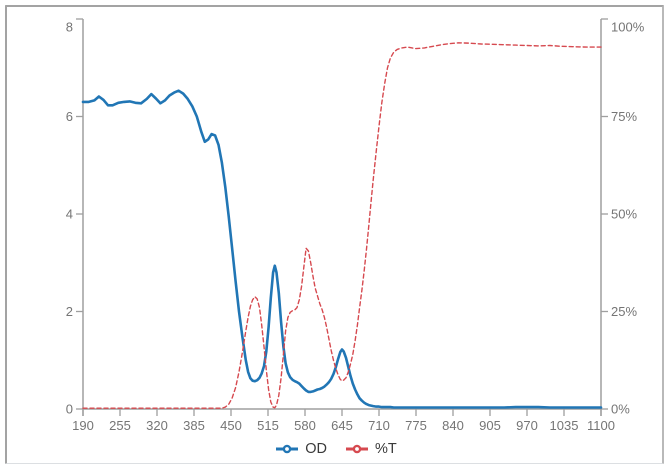 Image resolution: width=672 pixels, height=471 pixels. I want to click on x-axis-tick-label: 710, so click(379, 425).